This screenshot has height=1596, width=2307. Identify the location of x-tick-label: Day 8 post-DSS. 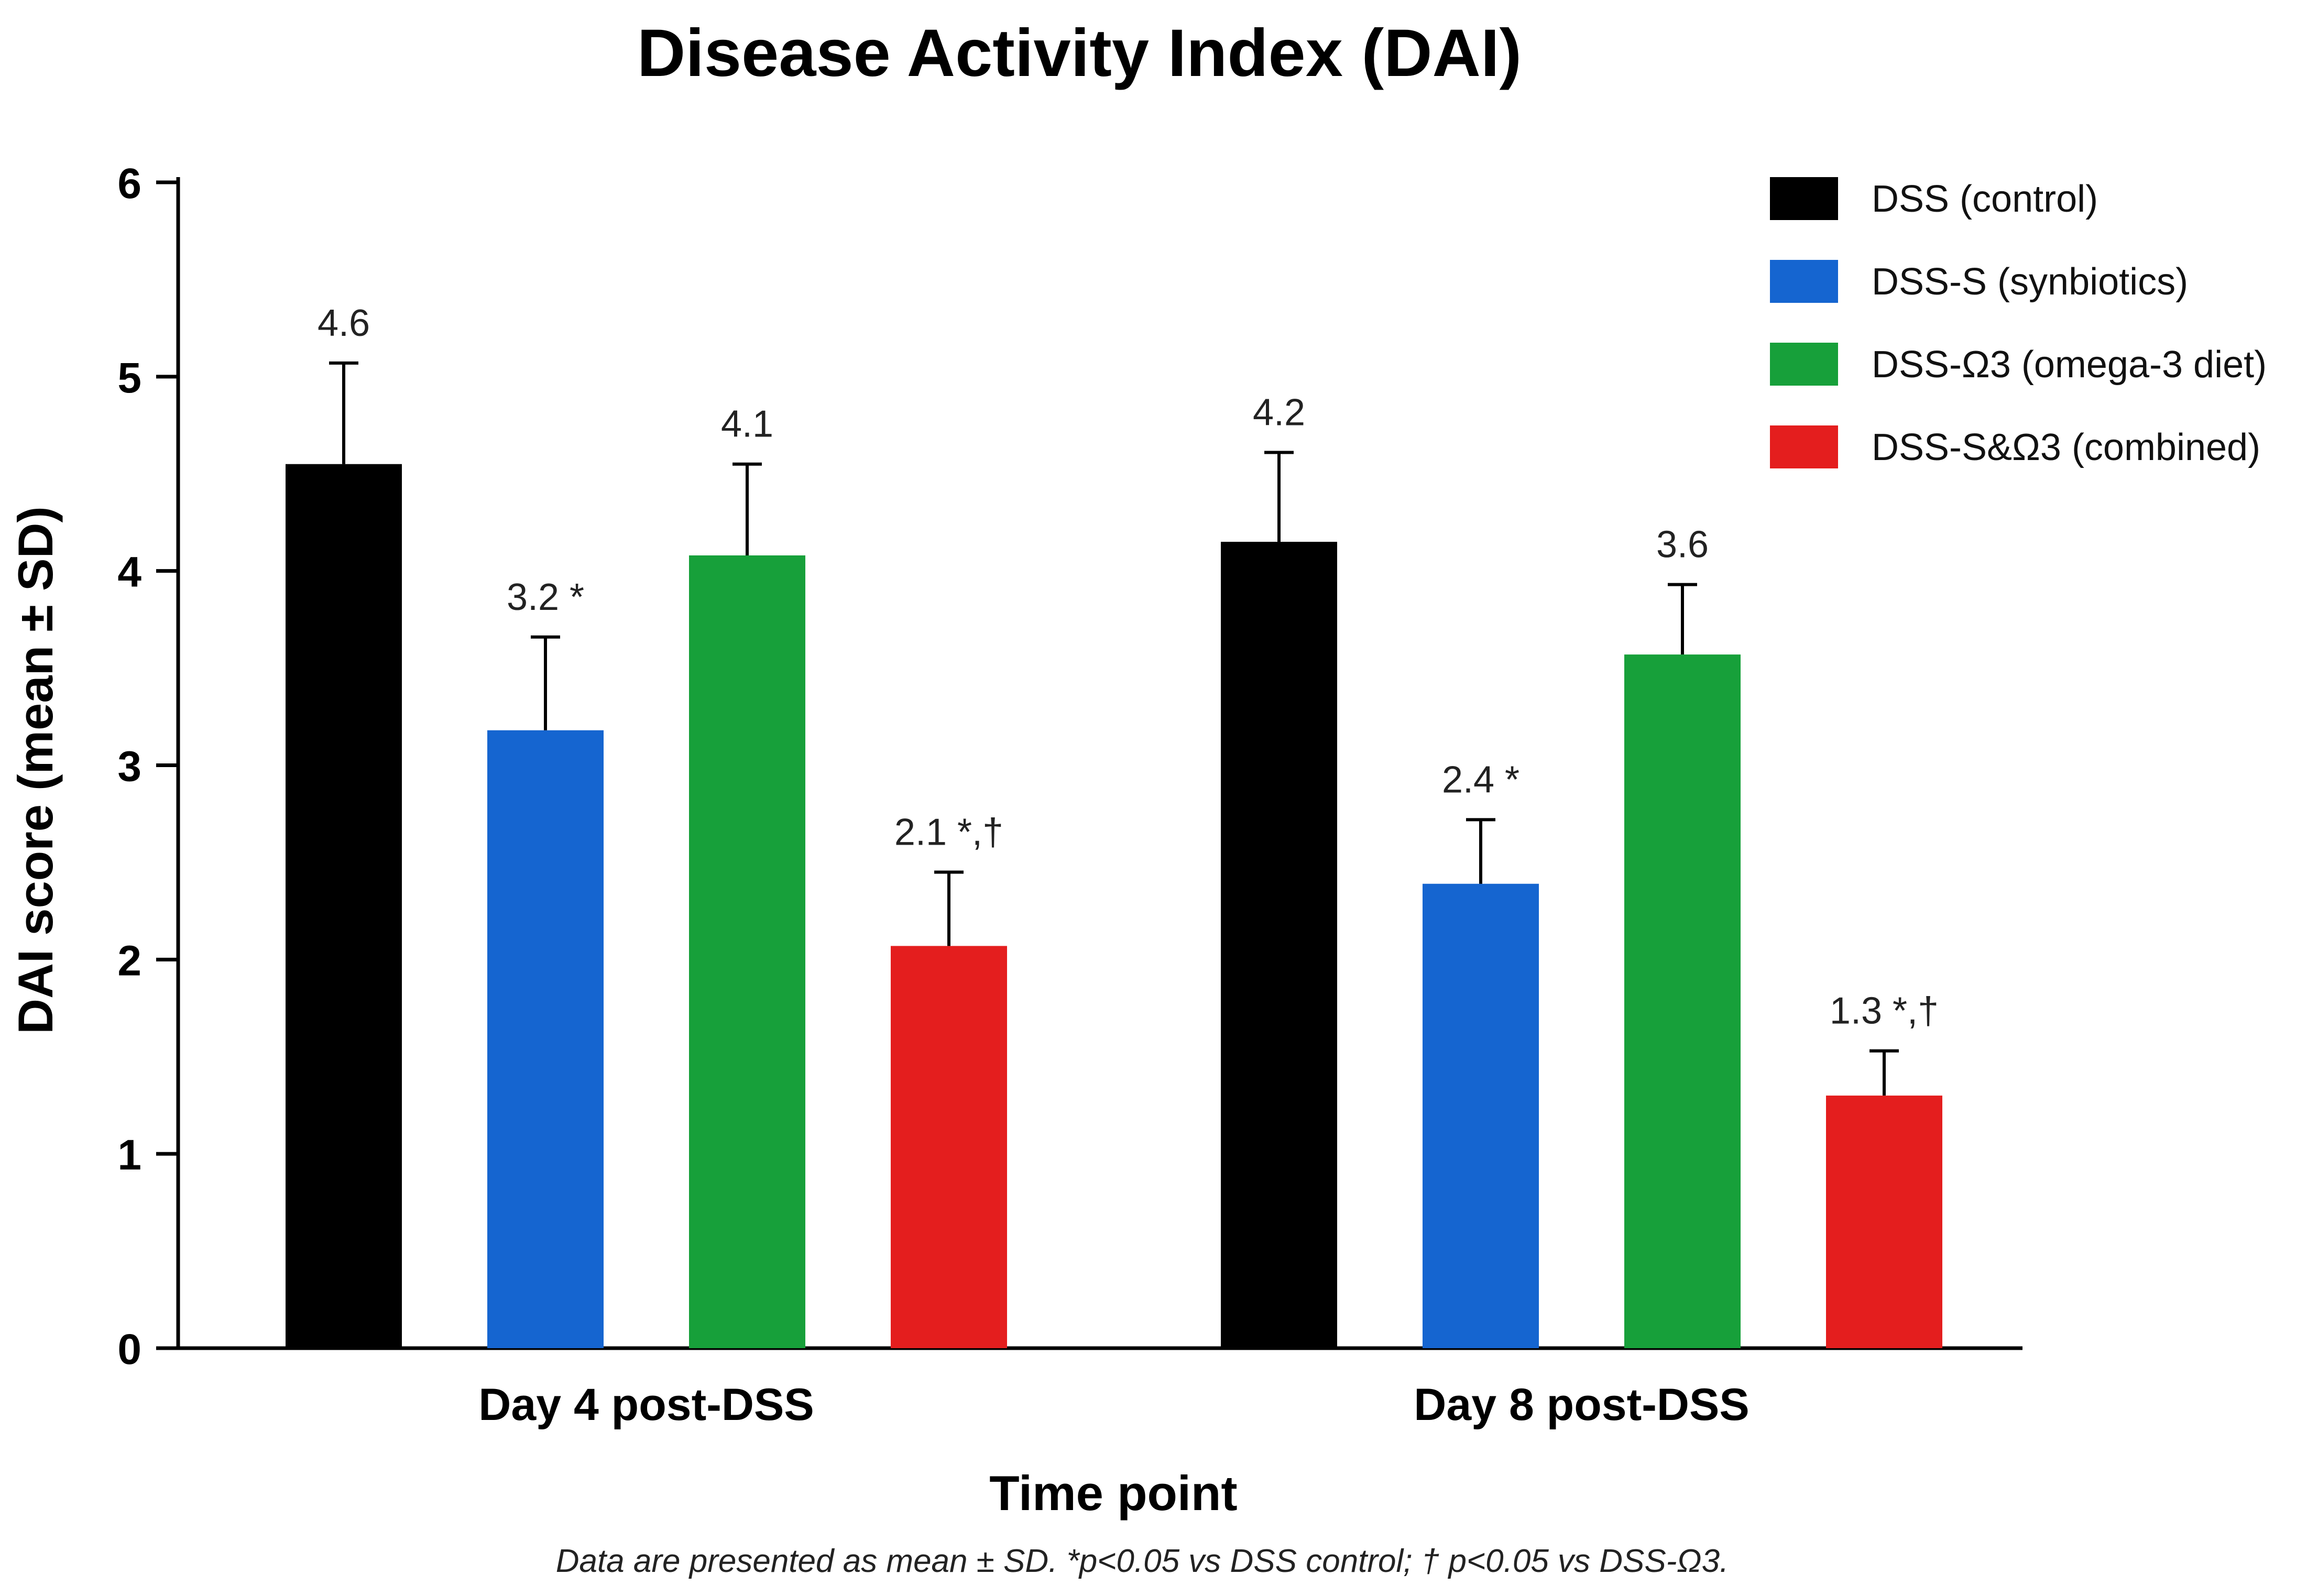
(1581, 1405).